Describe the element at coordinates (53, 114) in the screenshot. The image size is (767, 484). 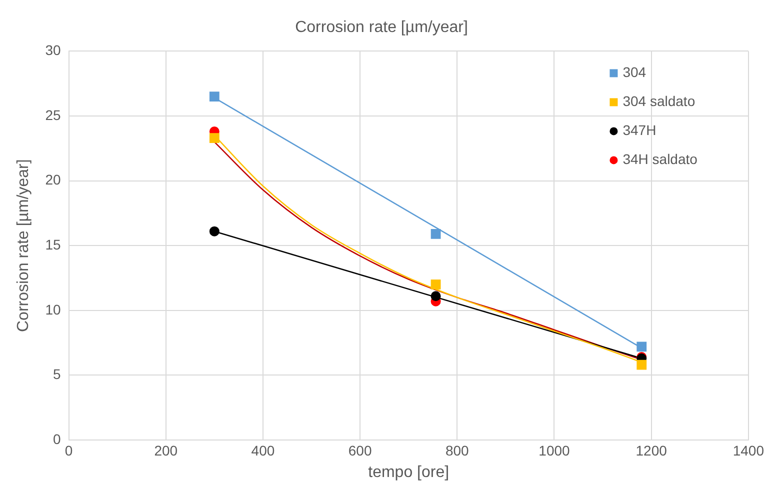
I see `y-tick-label: 25` at that location.